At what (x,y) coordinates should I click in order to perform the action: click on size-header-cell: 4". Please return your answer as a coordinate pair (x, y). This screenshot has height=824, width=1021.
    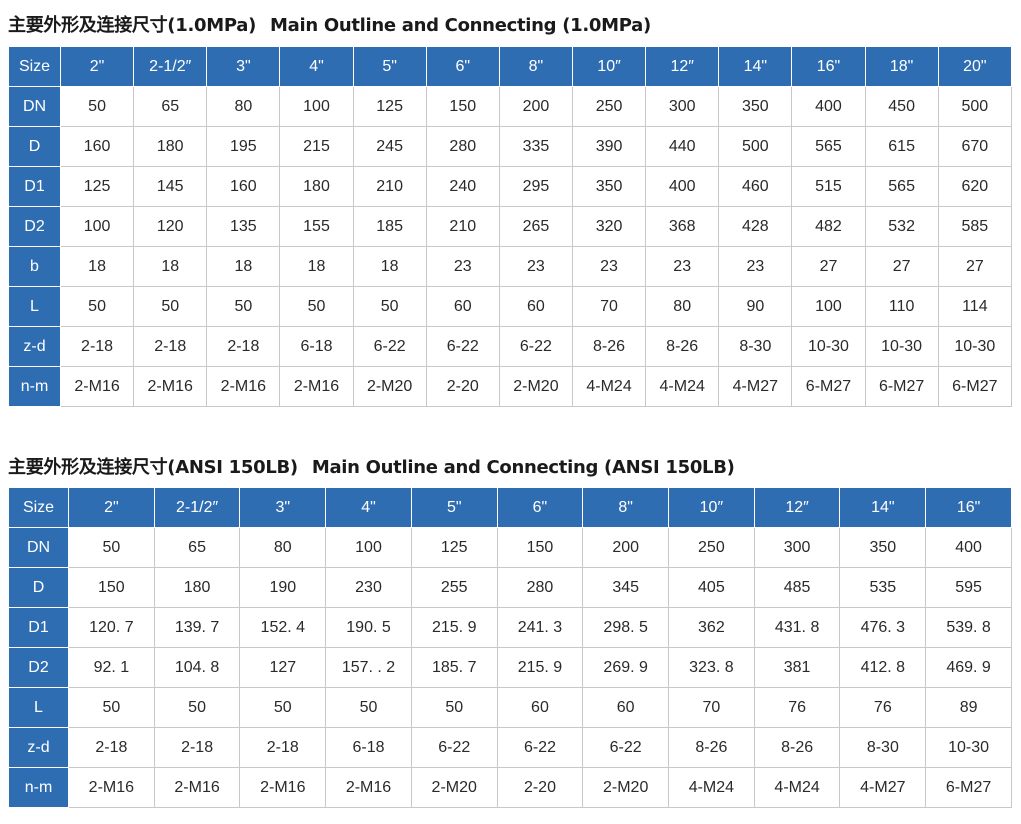
    Looking at the image, I should click on (316, 66).